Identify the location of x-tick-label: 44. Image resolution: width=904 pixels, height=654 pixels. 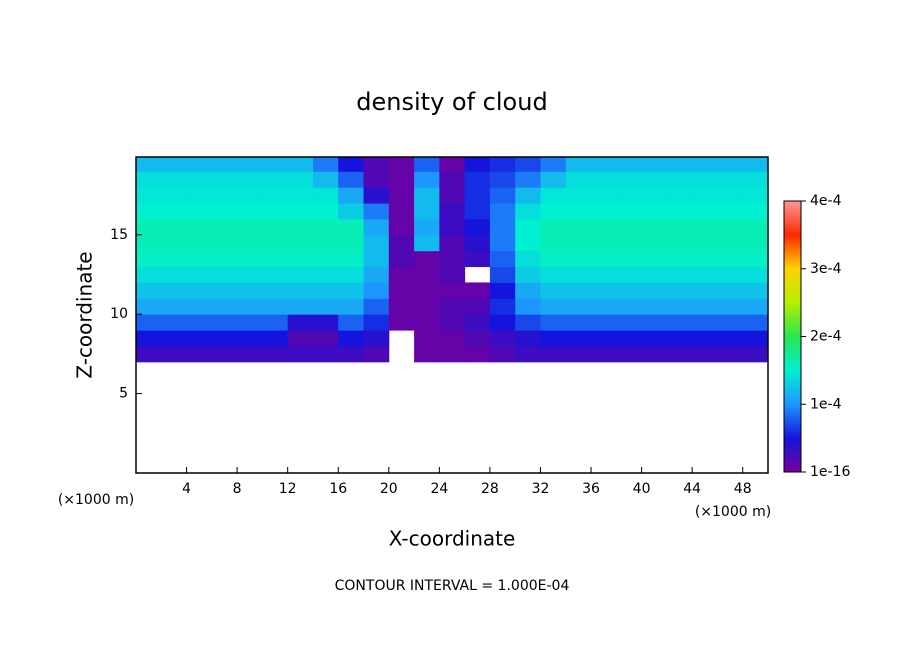
(692, 489).